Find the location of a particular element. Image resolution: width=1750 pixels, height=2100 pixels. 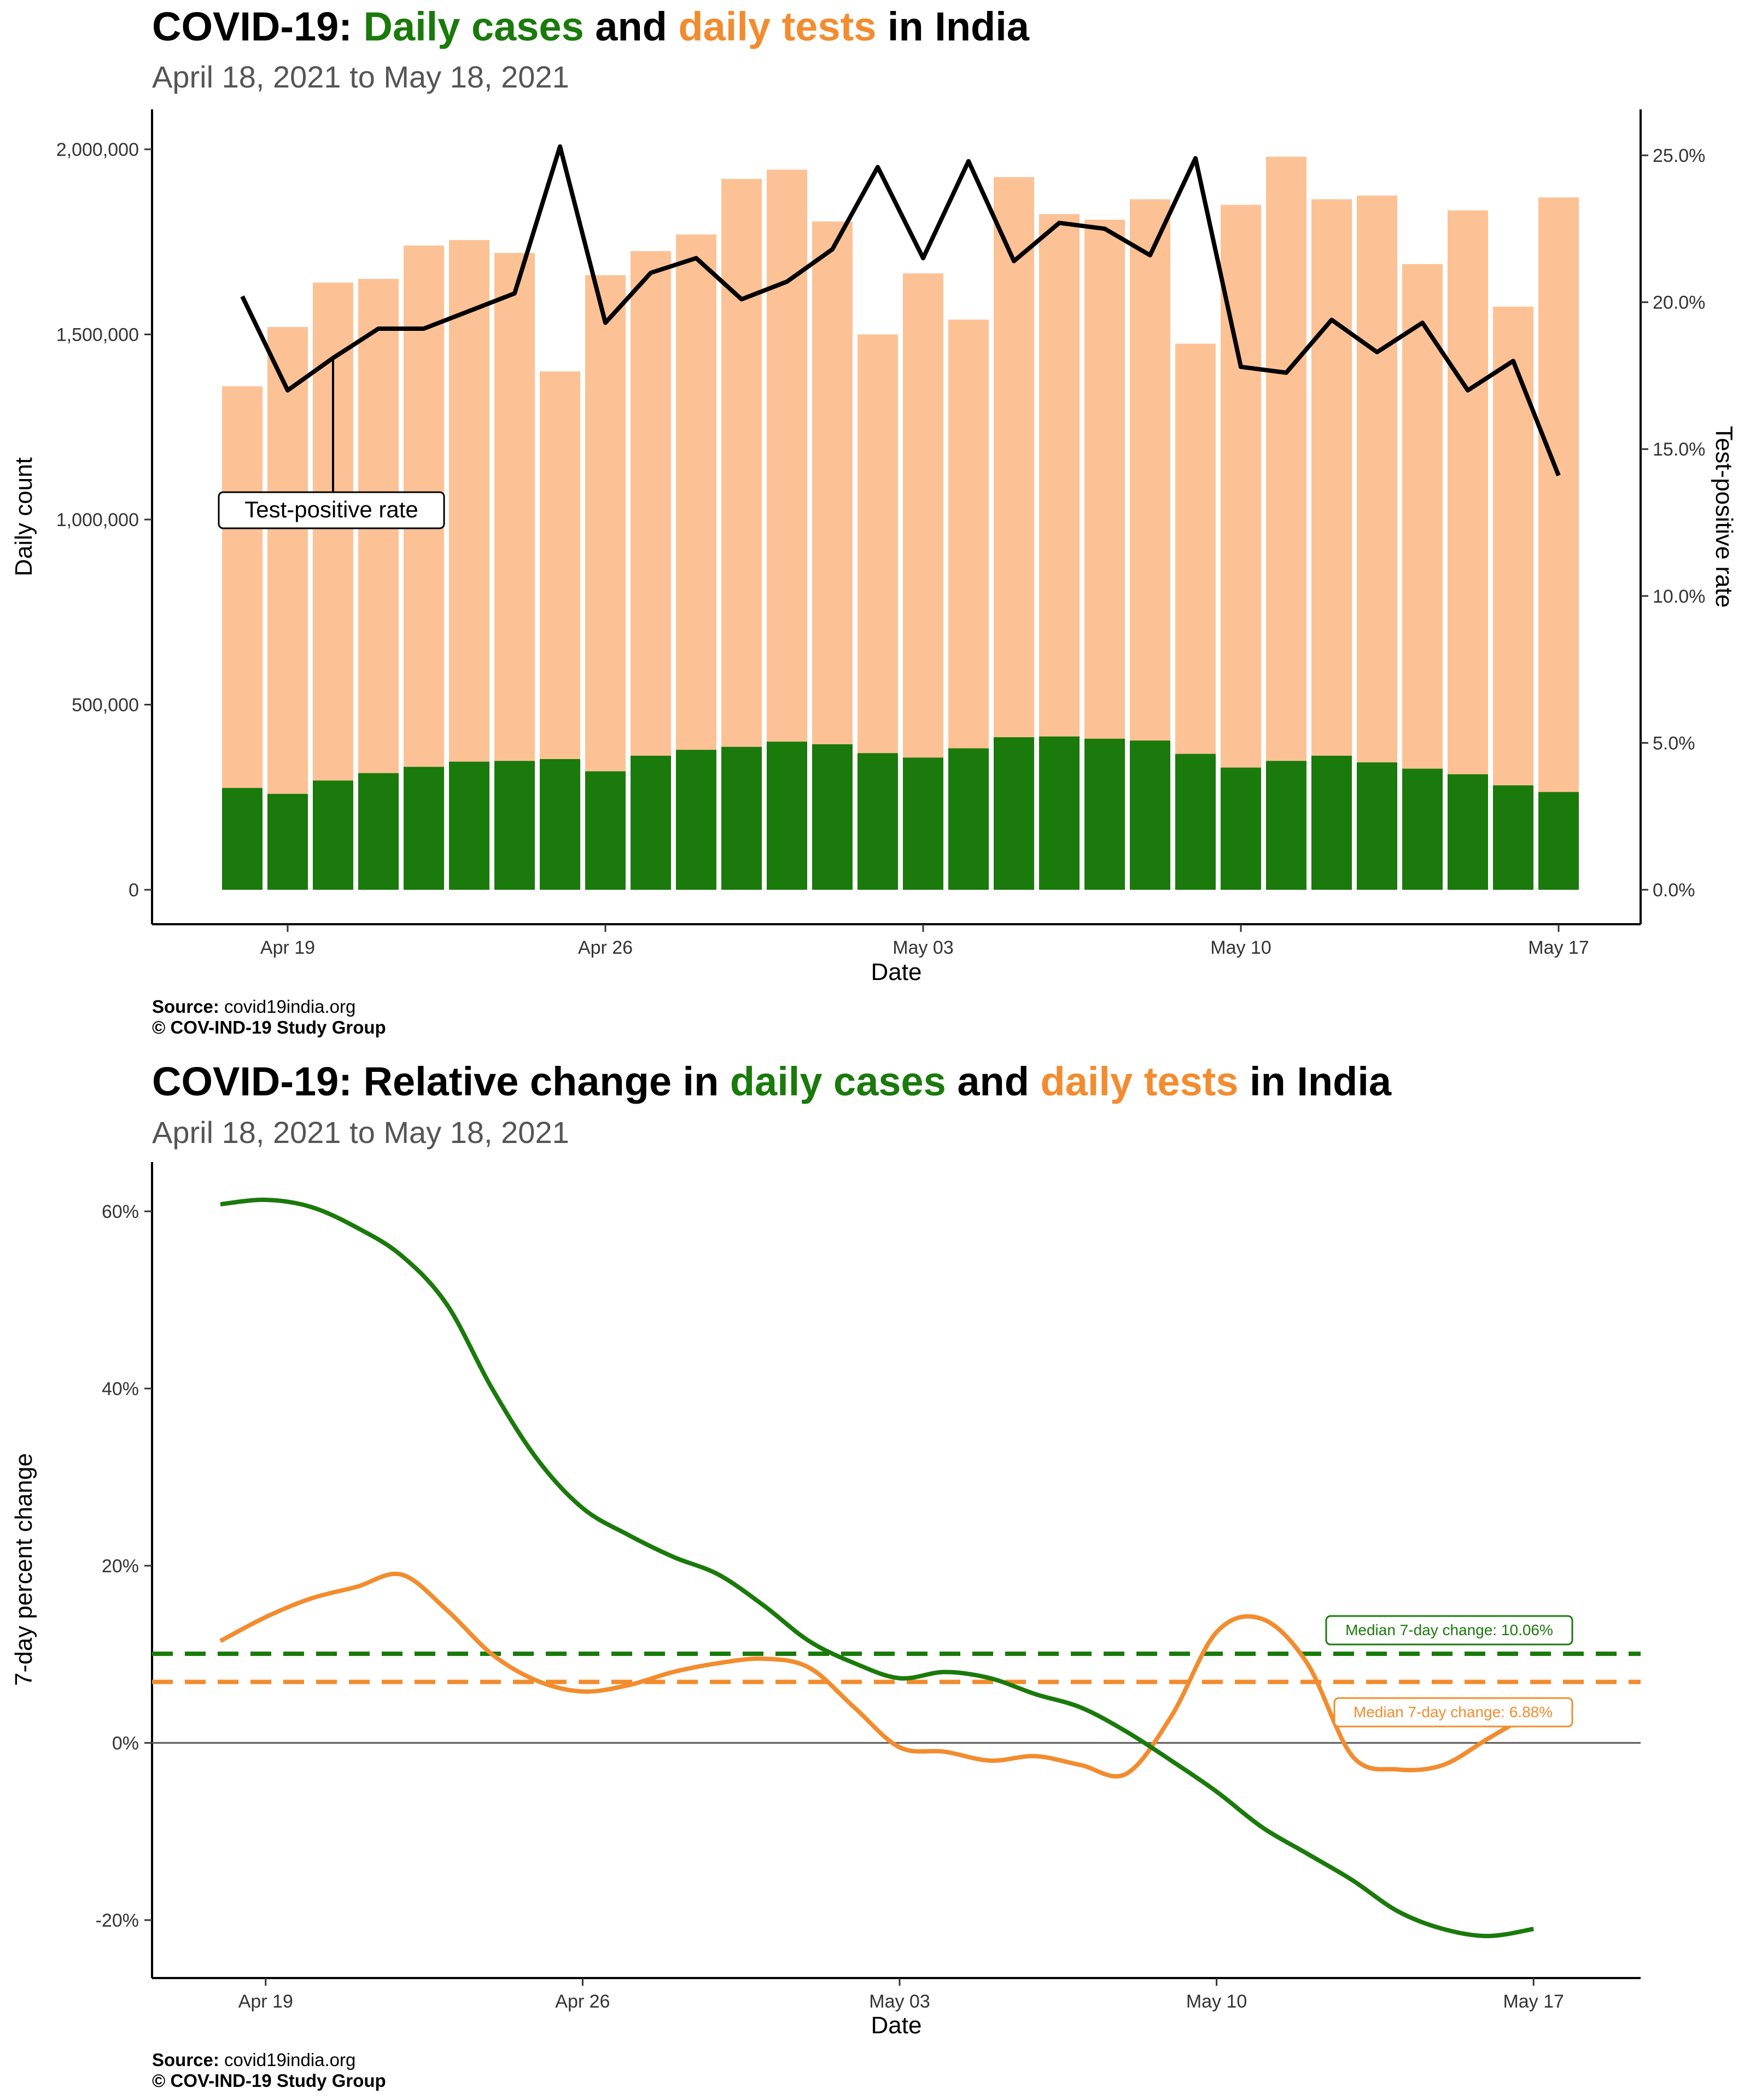

chart2-xtick-label: Apr 19 is located at coordinates (265, 2001).